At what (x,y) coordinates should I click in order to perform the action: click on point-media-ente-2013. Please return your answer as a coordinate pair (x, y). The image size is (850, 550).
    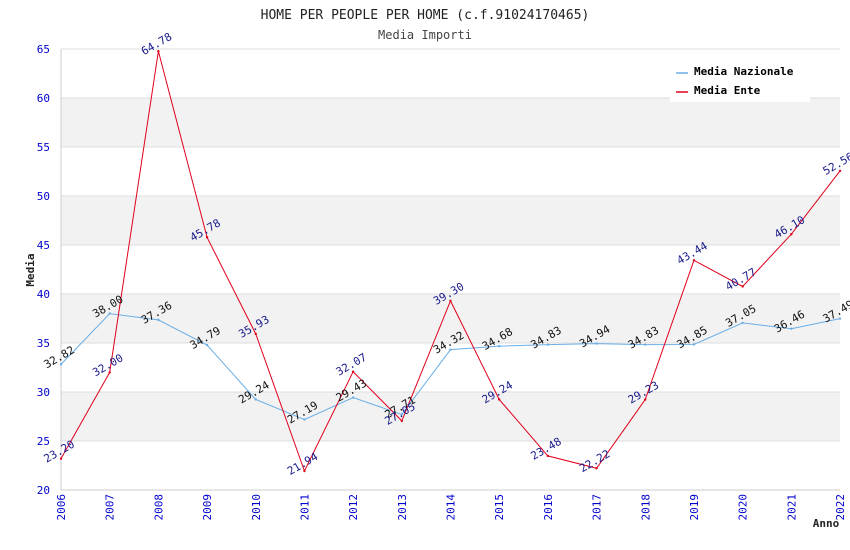
    Looking at the image, I should click on (402, 421).